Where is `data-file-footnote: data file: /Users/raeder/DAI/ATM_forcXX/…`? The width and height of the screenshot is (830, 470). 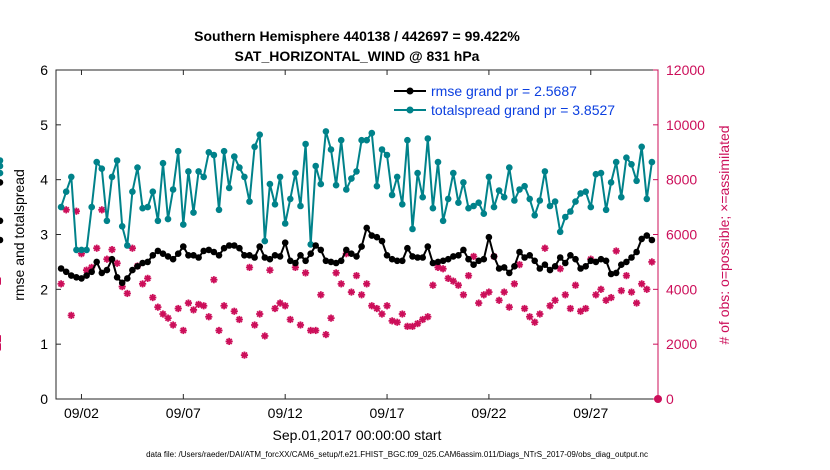 data-file-footnote: data file: /Users/raeder/DAI/ATM_forcXX/… is located at coordinates (397, 454).